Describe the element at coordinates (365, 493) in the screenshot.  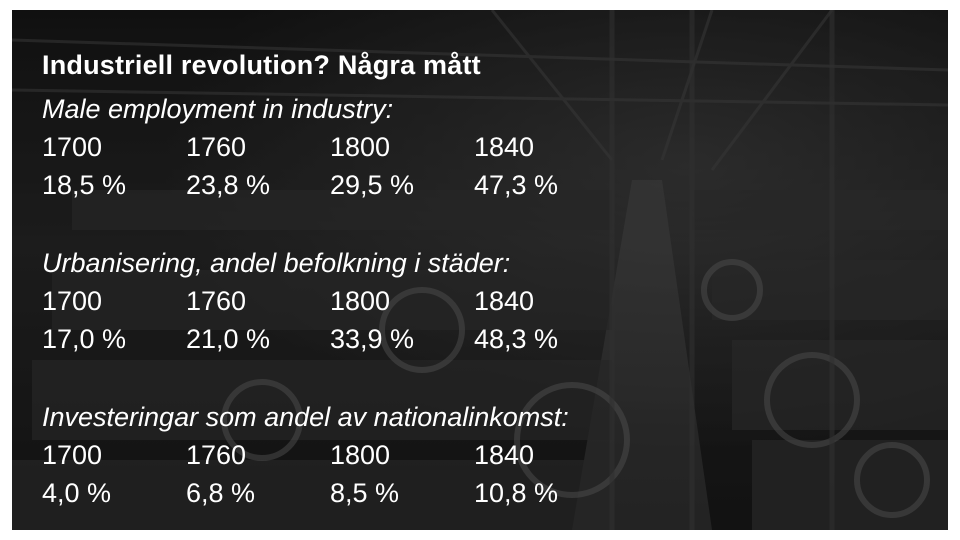
I see `value-cell: 8,5 %` at that location.